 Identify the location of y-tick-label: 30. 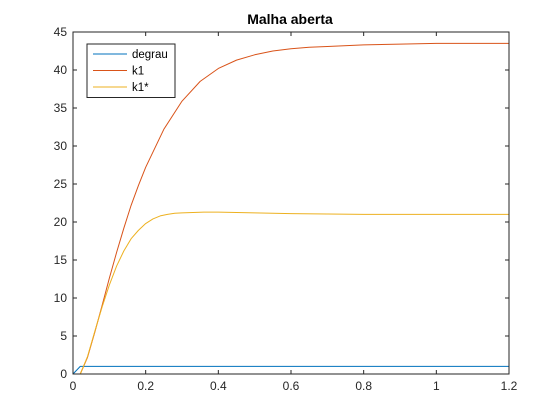
(61, 146).